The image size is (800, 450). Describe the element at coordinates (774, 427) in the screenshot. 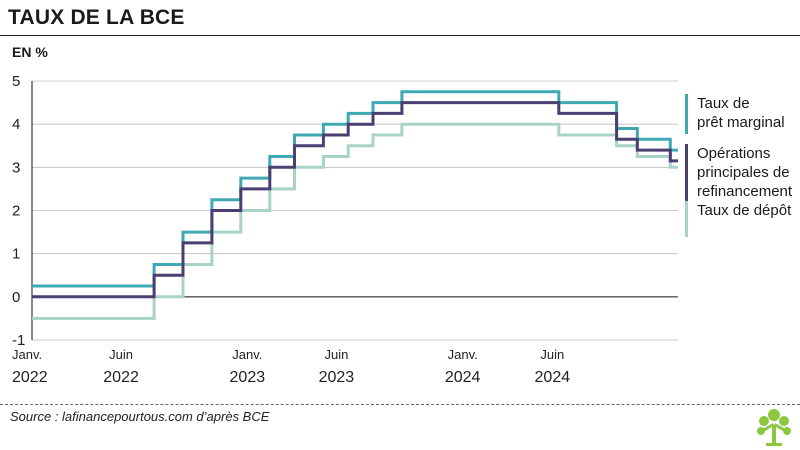

I see `tree-icon` at that location.